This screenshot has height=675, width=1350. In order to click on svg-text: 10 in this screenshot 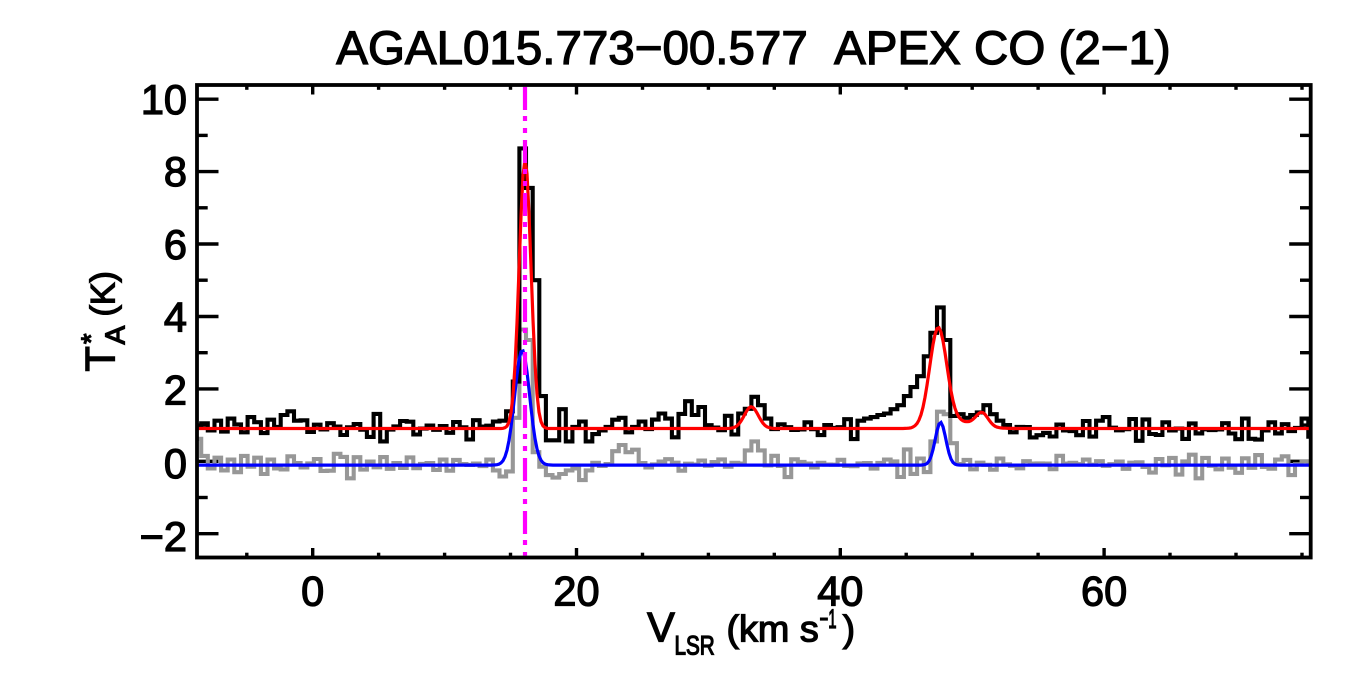, I will do `click(164, 99)`.